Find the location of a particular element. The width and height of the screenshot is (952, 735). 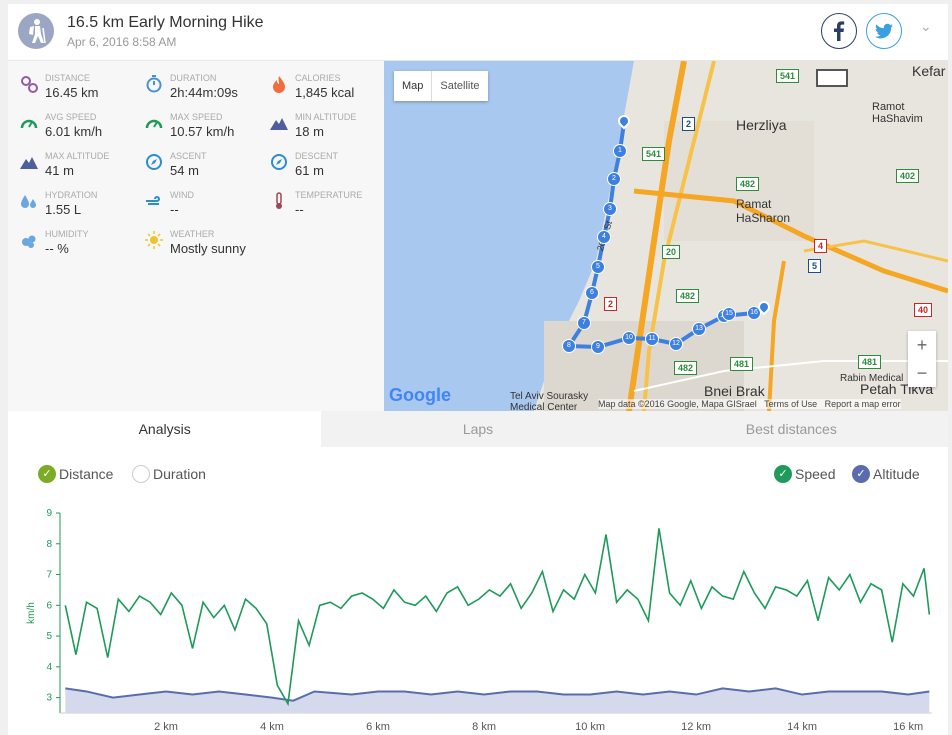

stat-label: TEMPERATURE is located at coordinates (329, 195).